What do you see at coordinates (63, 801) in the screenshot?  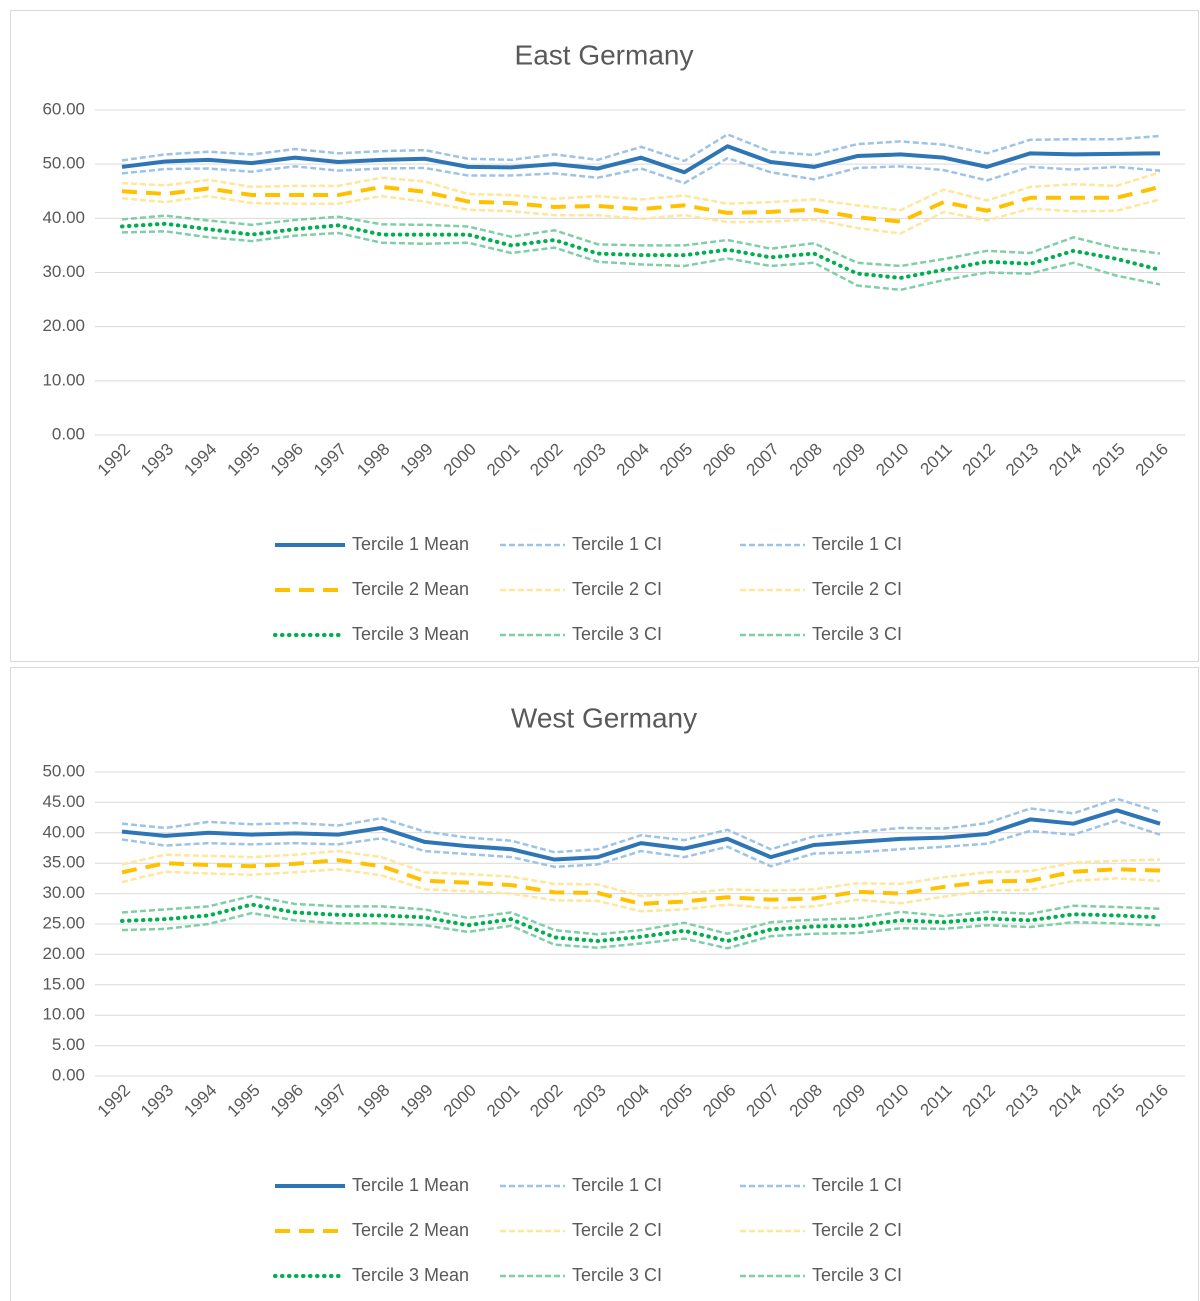 I see `y-tick-label: 45.00` at bounding box center [63, 801].